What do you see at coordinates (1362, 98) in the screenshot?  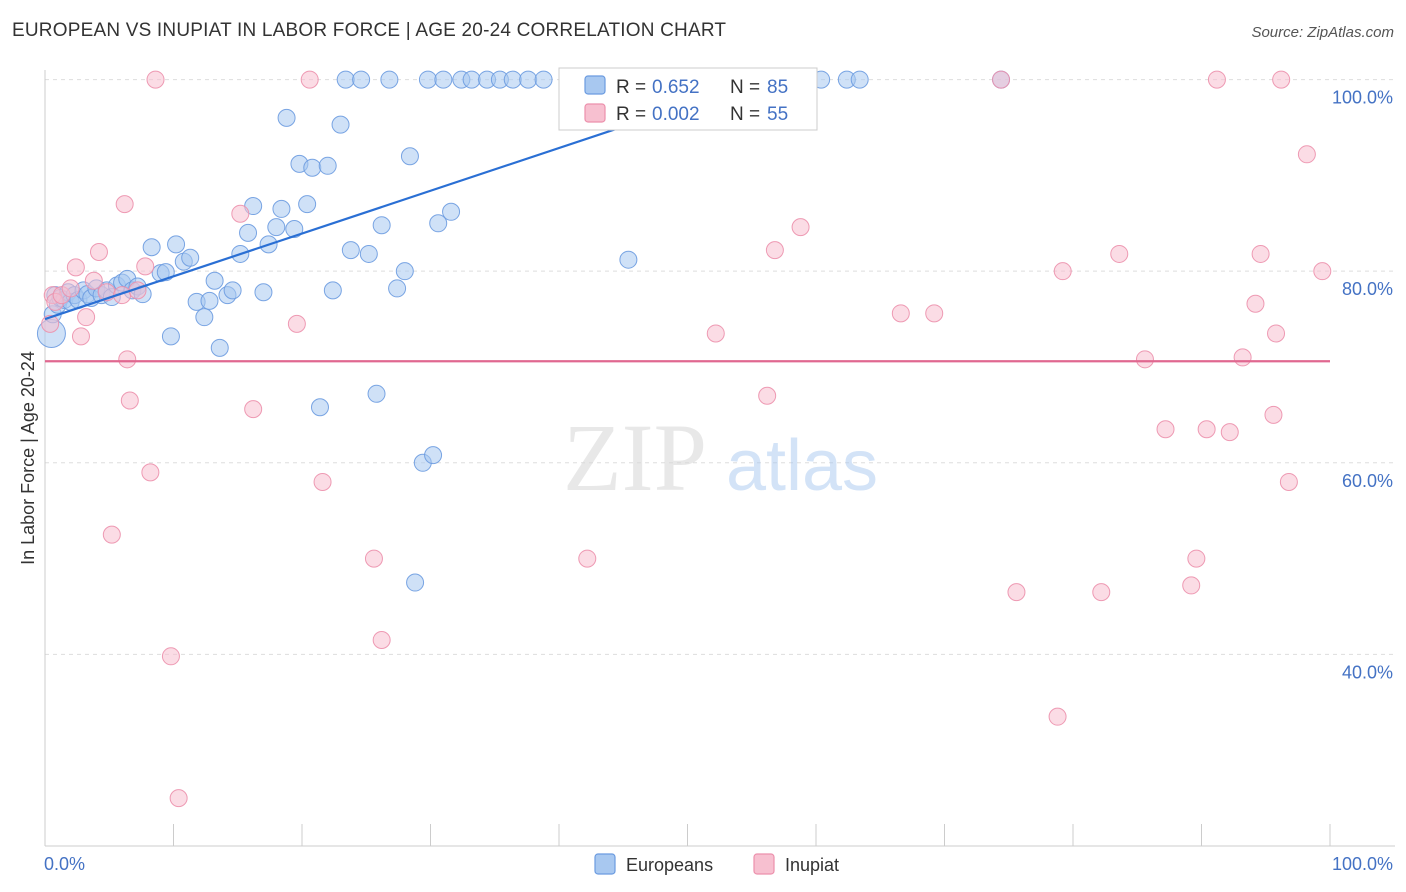 I see `y-tick-label-3: 100.0%` at bounding box center [1362, 98].